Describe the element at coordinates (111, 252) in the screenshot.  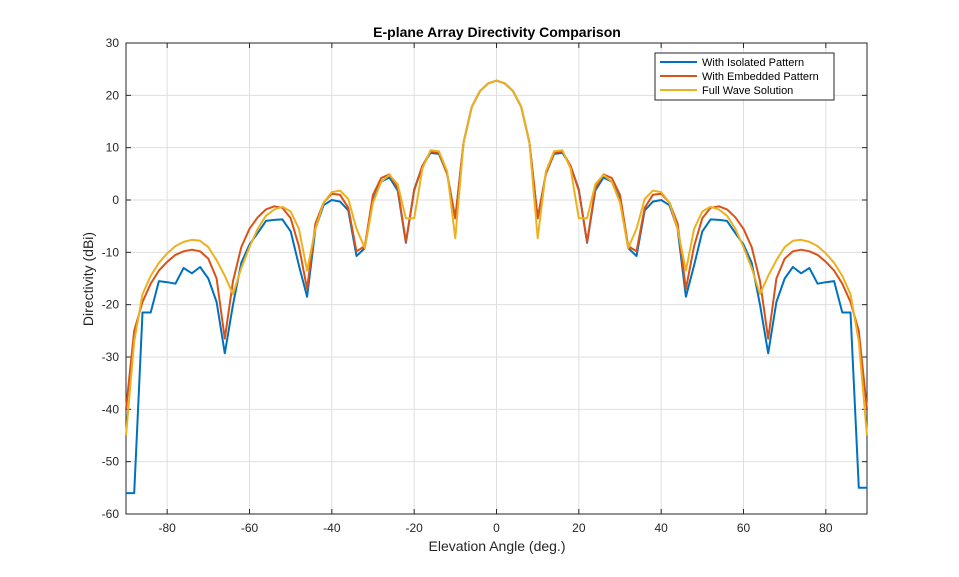
I see `y-tick-label: -10` at that location.